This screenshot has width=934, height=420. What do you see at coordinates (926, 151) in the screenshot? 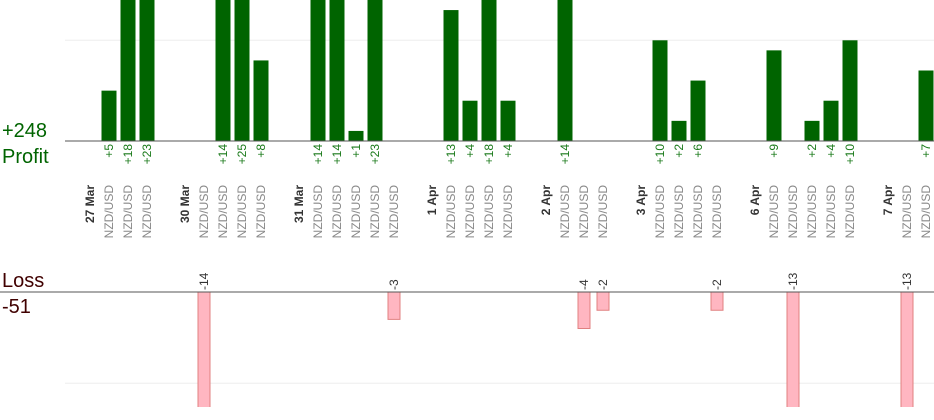
I see `value-label: +7` at bounding box center [926, 151].